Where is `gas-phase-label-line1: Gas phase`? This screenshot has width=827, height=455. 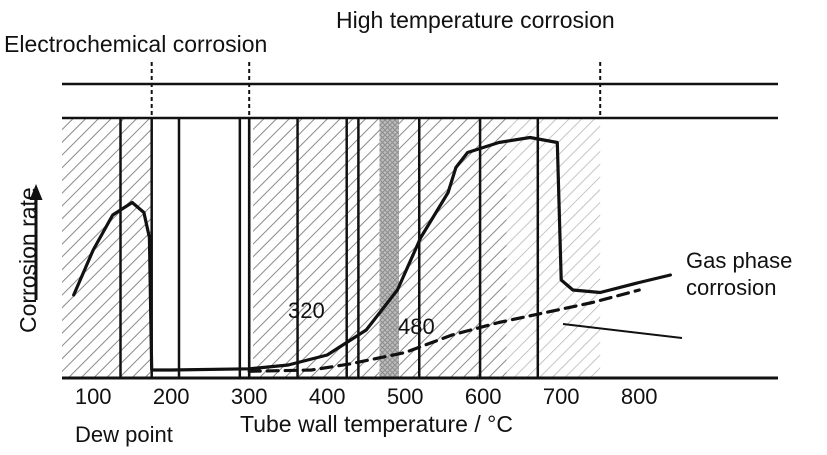 gas-phase-label-line1: Gas phase is located at coordinates (739, 260).